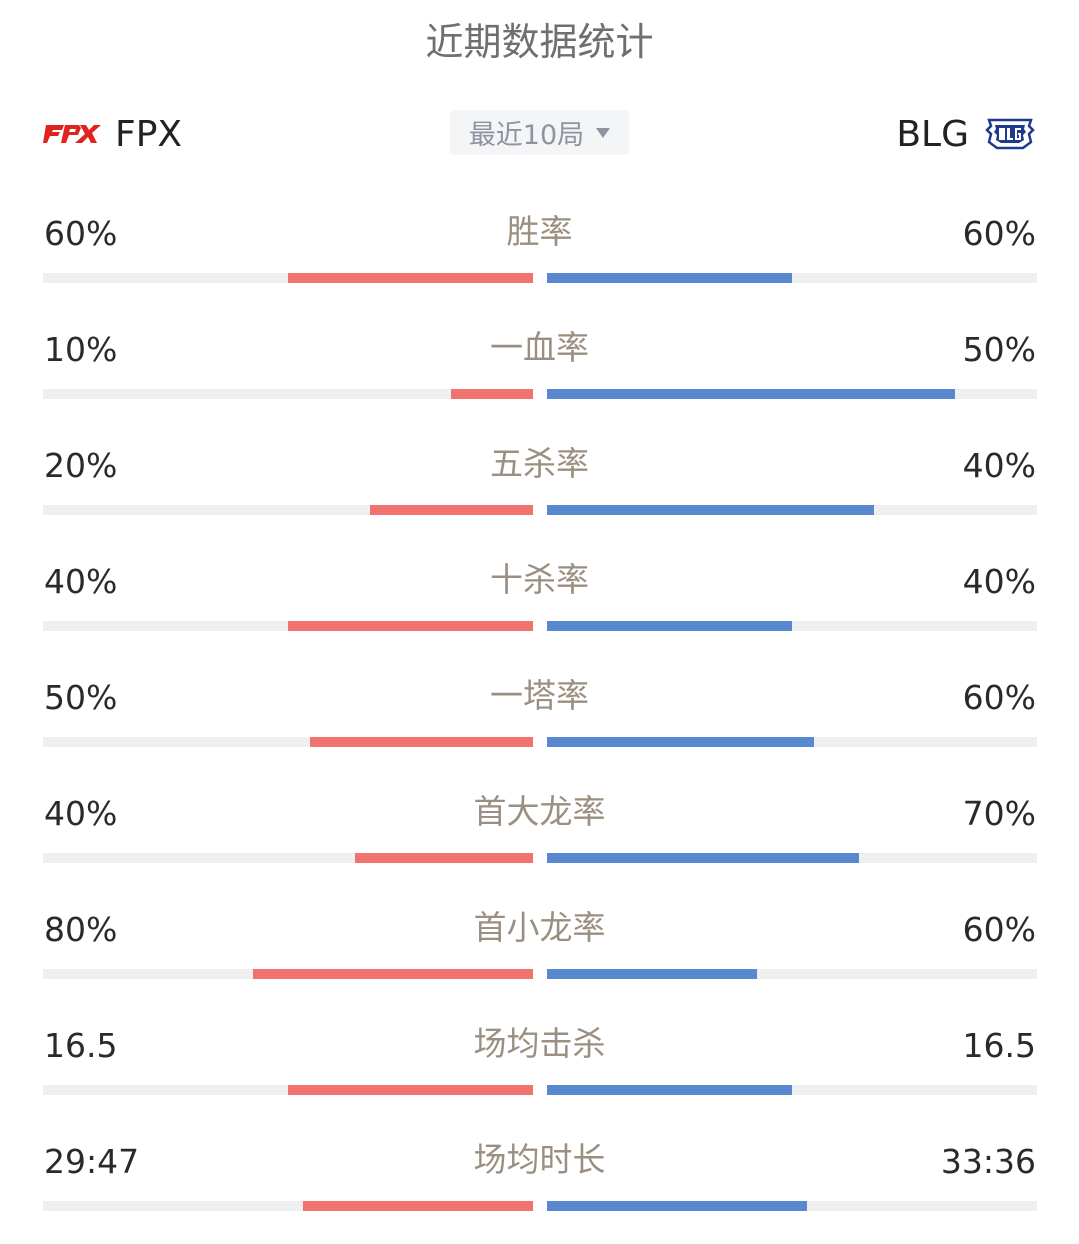 This screenshot has height=1244, width=1079. Describe the element at coordinates (539, 463) in the screenshot. I see `stat-label: 五杀率` at that location.